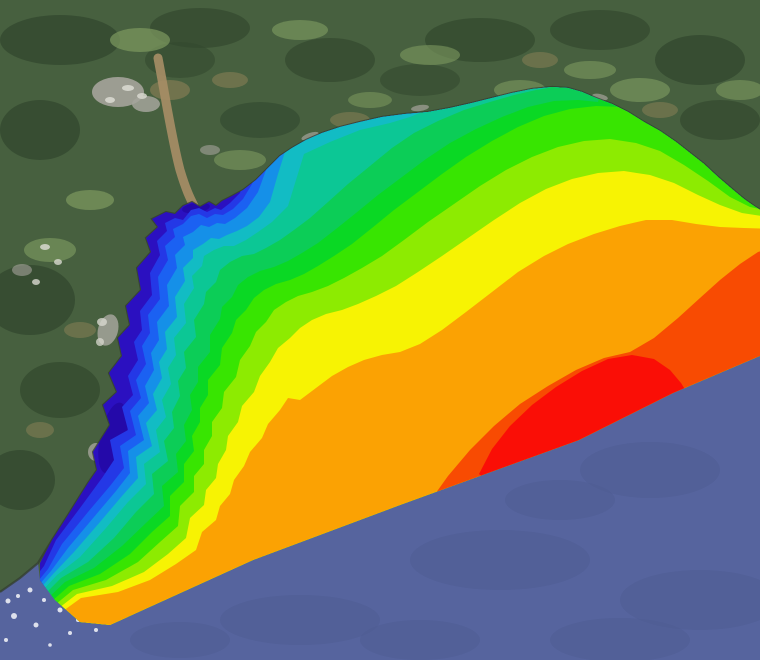  What do you see at coordinates (584, 421) in the screenshot?
I see `contour-band-max` at bounding box center [584, 421].